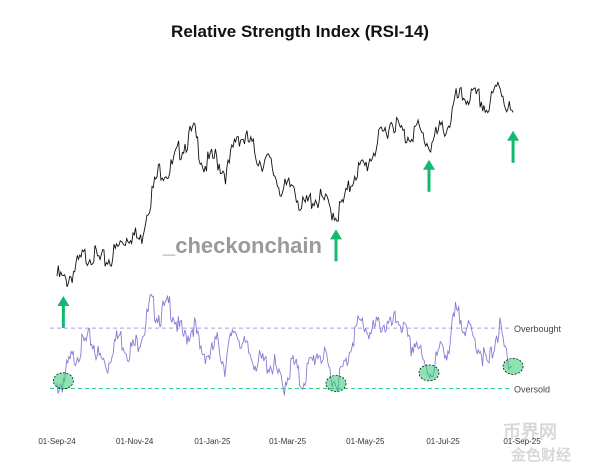 The height and width of the screenshot is (472, 600). I want to click on chart-title: Relative Strength Index (RSI-14), so click(300, 31).